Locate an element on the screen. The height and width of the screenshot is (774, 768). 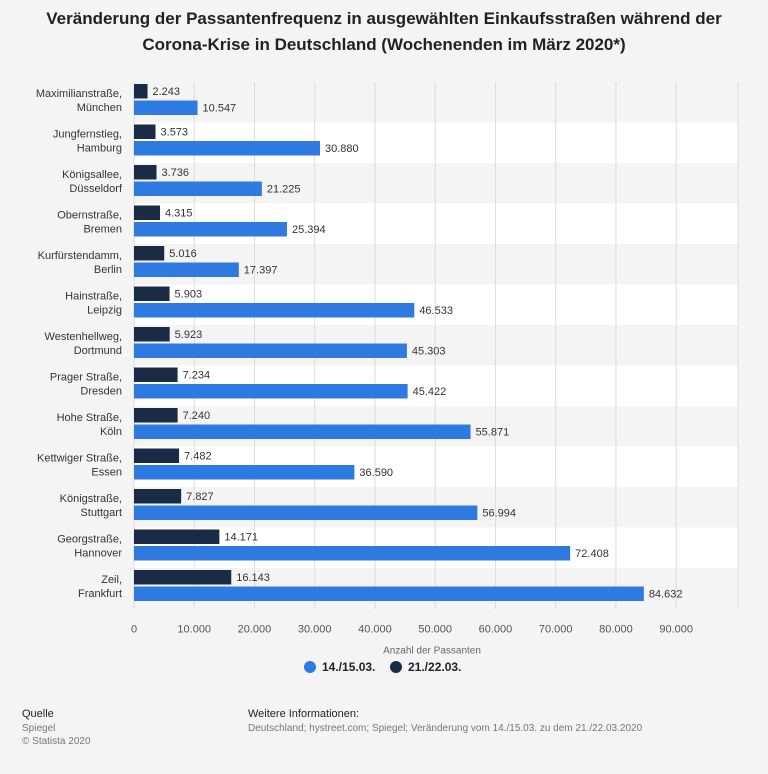
data-label-w2-2: 3.736 is located at coordinates (176, 173).